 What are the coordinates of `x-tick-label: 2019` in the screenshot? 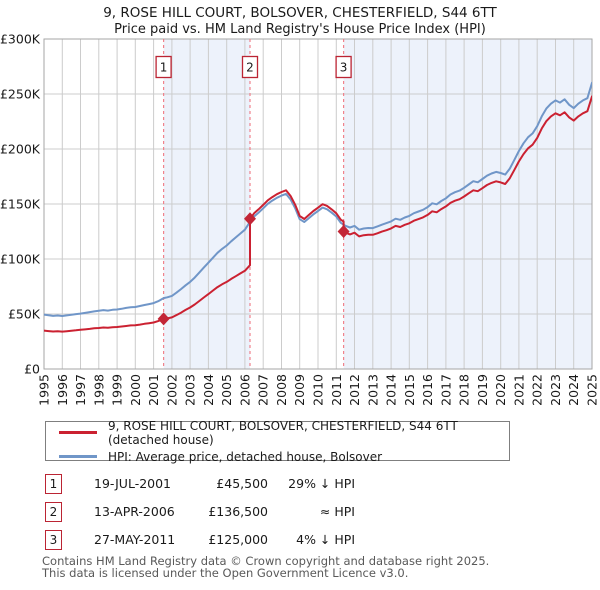 It's located at (482, 390).